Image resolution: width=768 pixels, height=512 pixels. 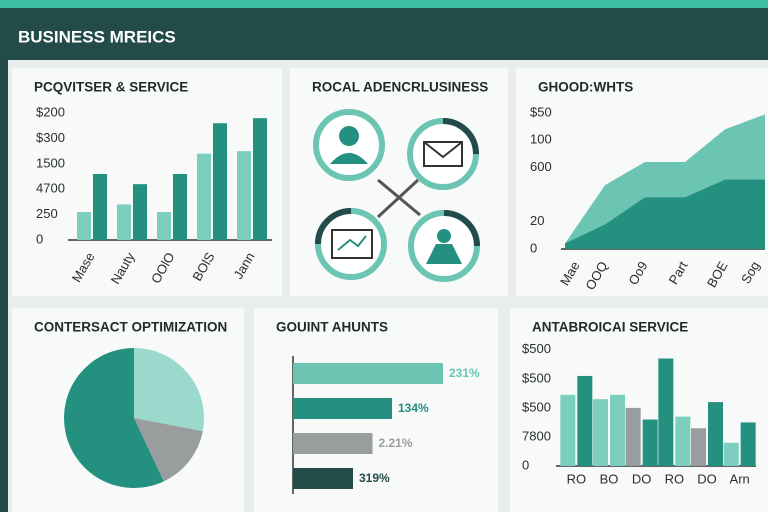 I want to click on area, so click(x=665, y=214).